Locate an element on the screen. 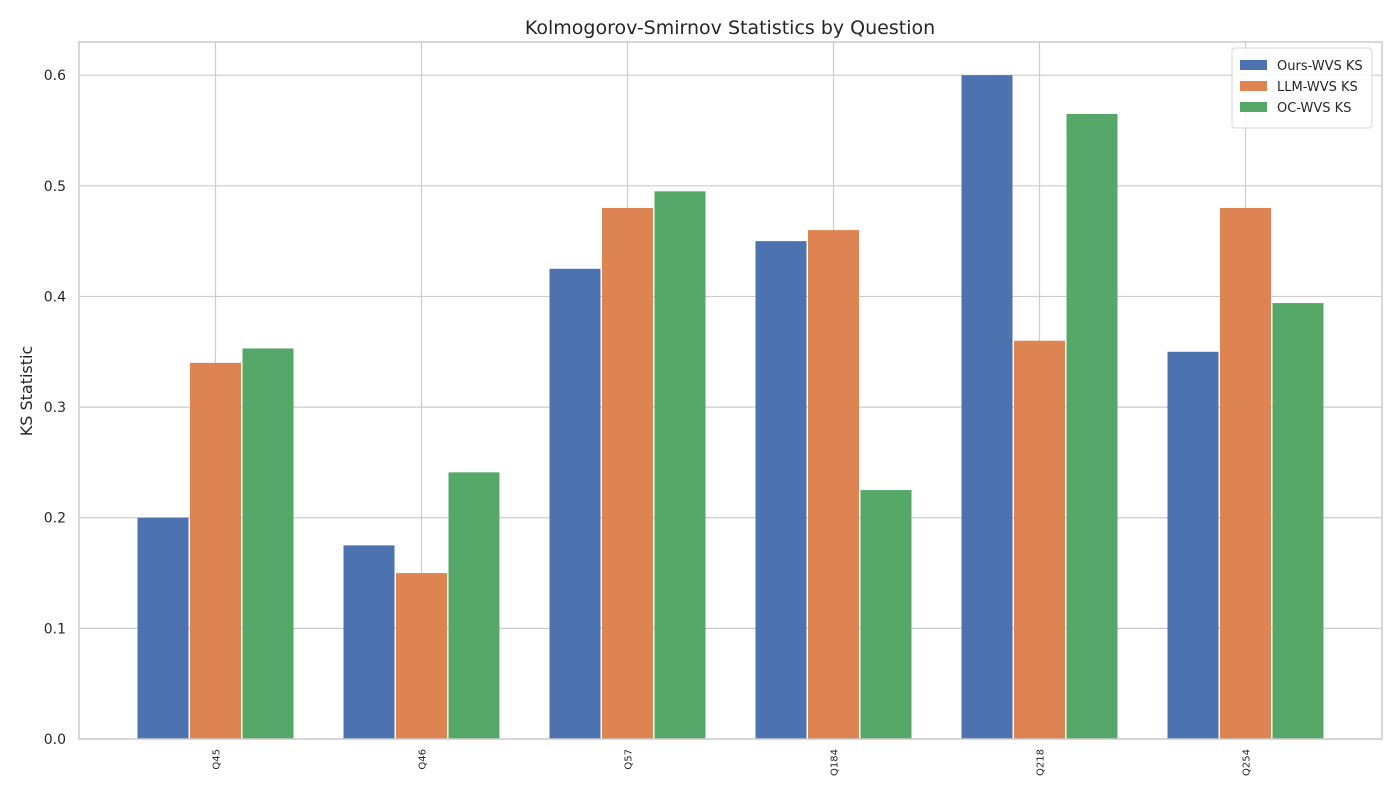  legend-label: OC-WVS KS is located at coordinates (1314, 108).